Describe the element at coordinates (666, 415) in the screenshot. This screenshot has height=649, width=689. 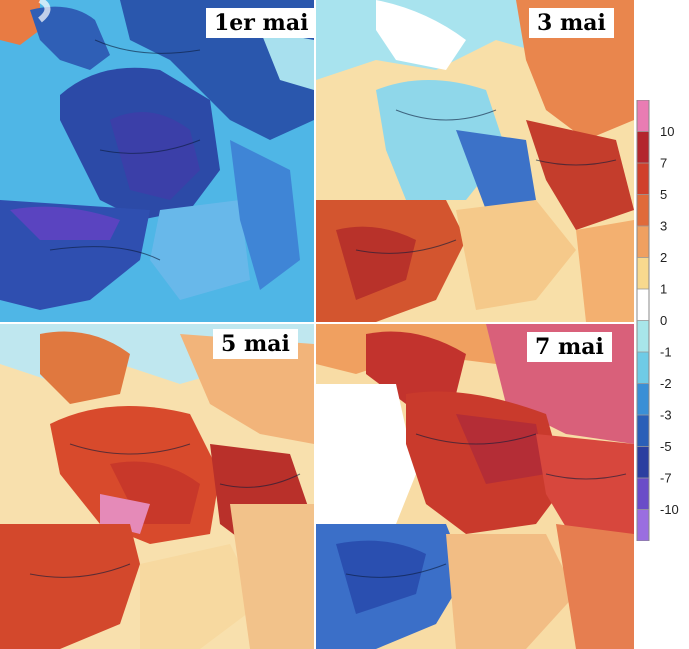
I see `legend-tick-label: -3` at that location.